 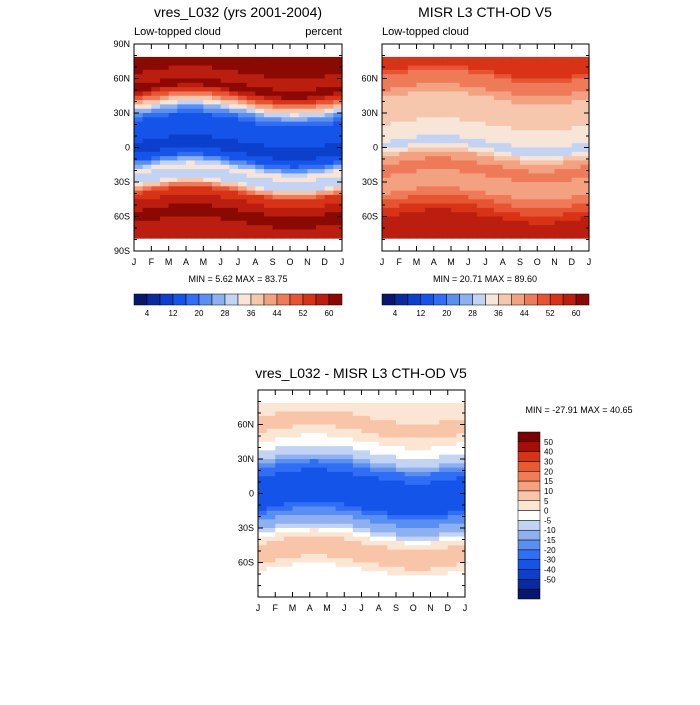 What do you see at coordinates (370, 217) in the screenshot?
I see `obs-ytick-label: 60S` at bounding box center [370, 217].